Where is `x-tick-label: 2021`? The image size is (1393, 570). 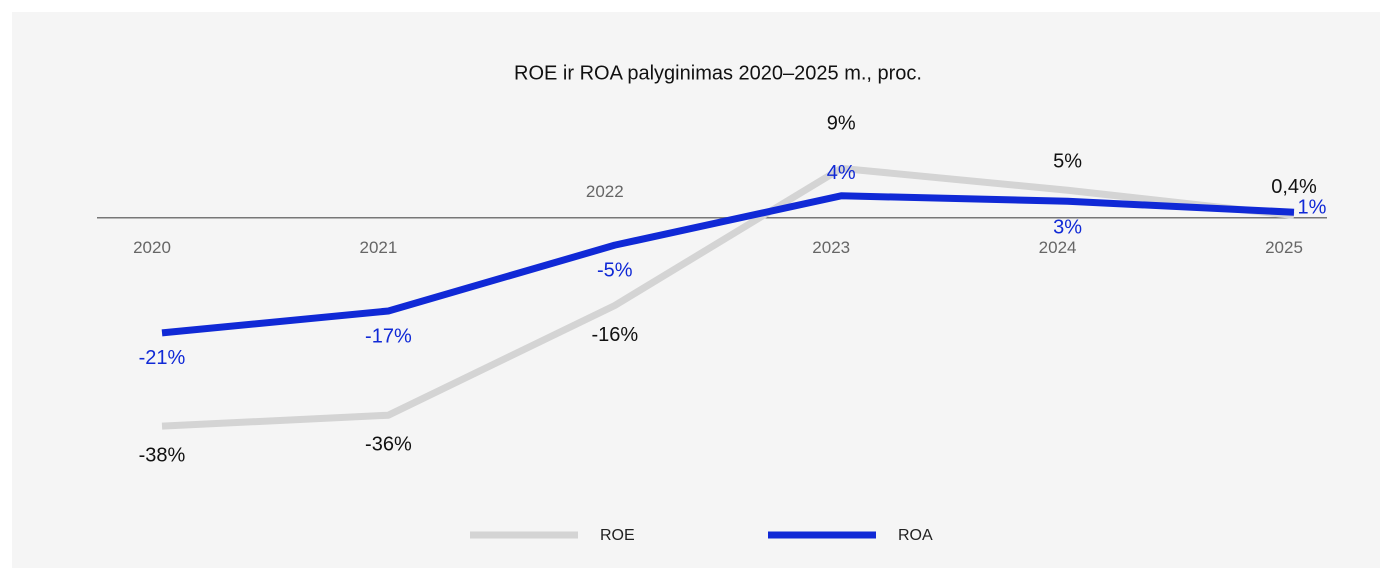
x-tick-label: 2021 is located at coordinates (378, 247).